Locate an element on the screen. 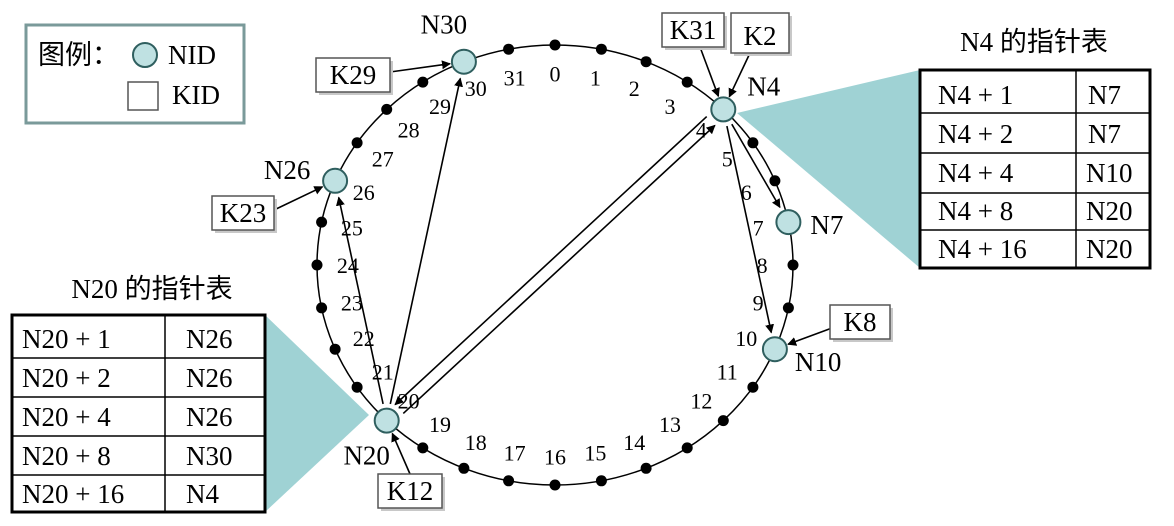  ring-id-label: 13 is located at coordinates (670, 424).